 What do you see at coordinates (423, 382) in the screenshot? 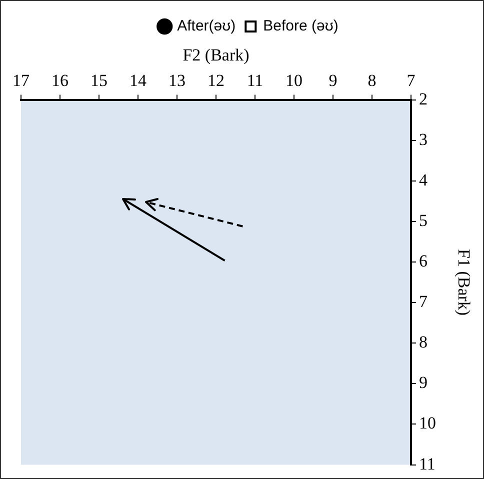
I see `y-tick-label: 9` at bounding box center [423, 382].